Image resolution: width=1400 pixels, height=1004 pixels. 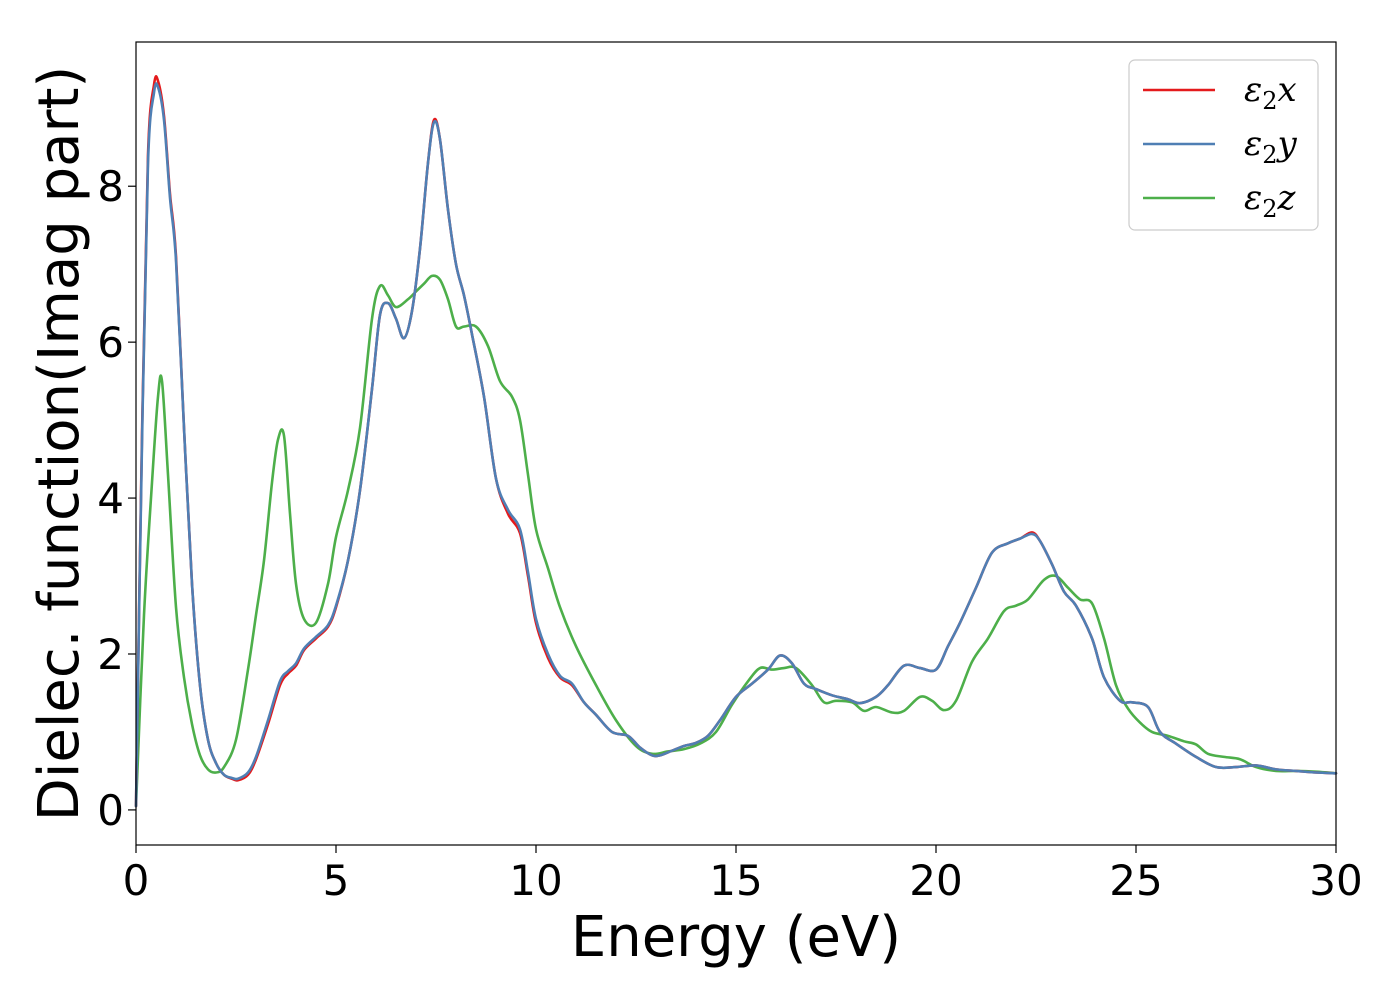 What do you see at coordinates (1270, 200) in the screenshot?
I see `legend-label-z: ε2z` at bounding box center [1270, 200].